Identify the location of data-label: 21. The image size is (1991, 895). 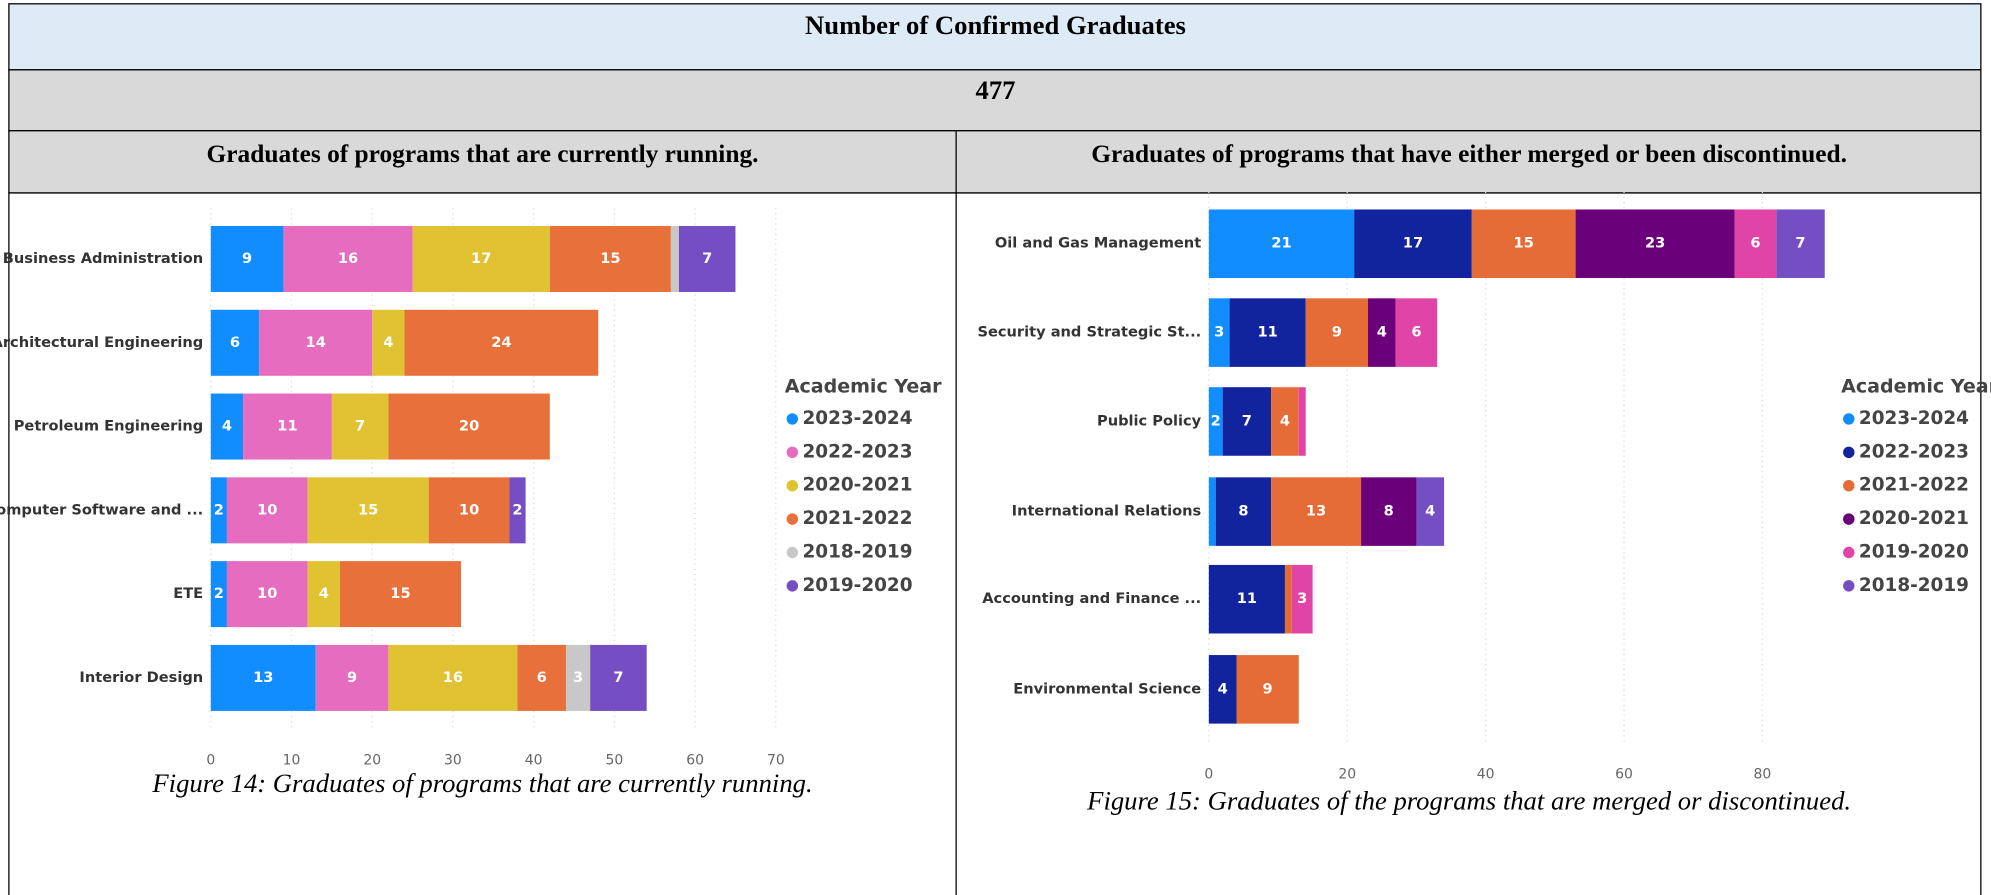
(1281, 243).